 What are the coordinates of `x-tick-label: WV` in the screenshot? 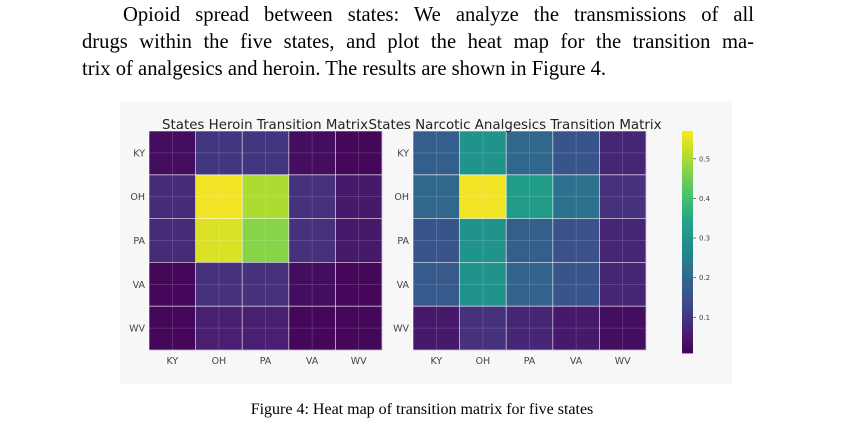 It's located at (359, 361).